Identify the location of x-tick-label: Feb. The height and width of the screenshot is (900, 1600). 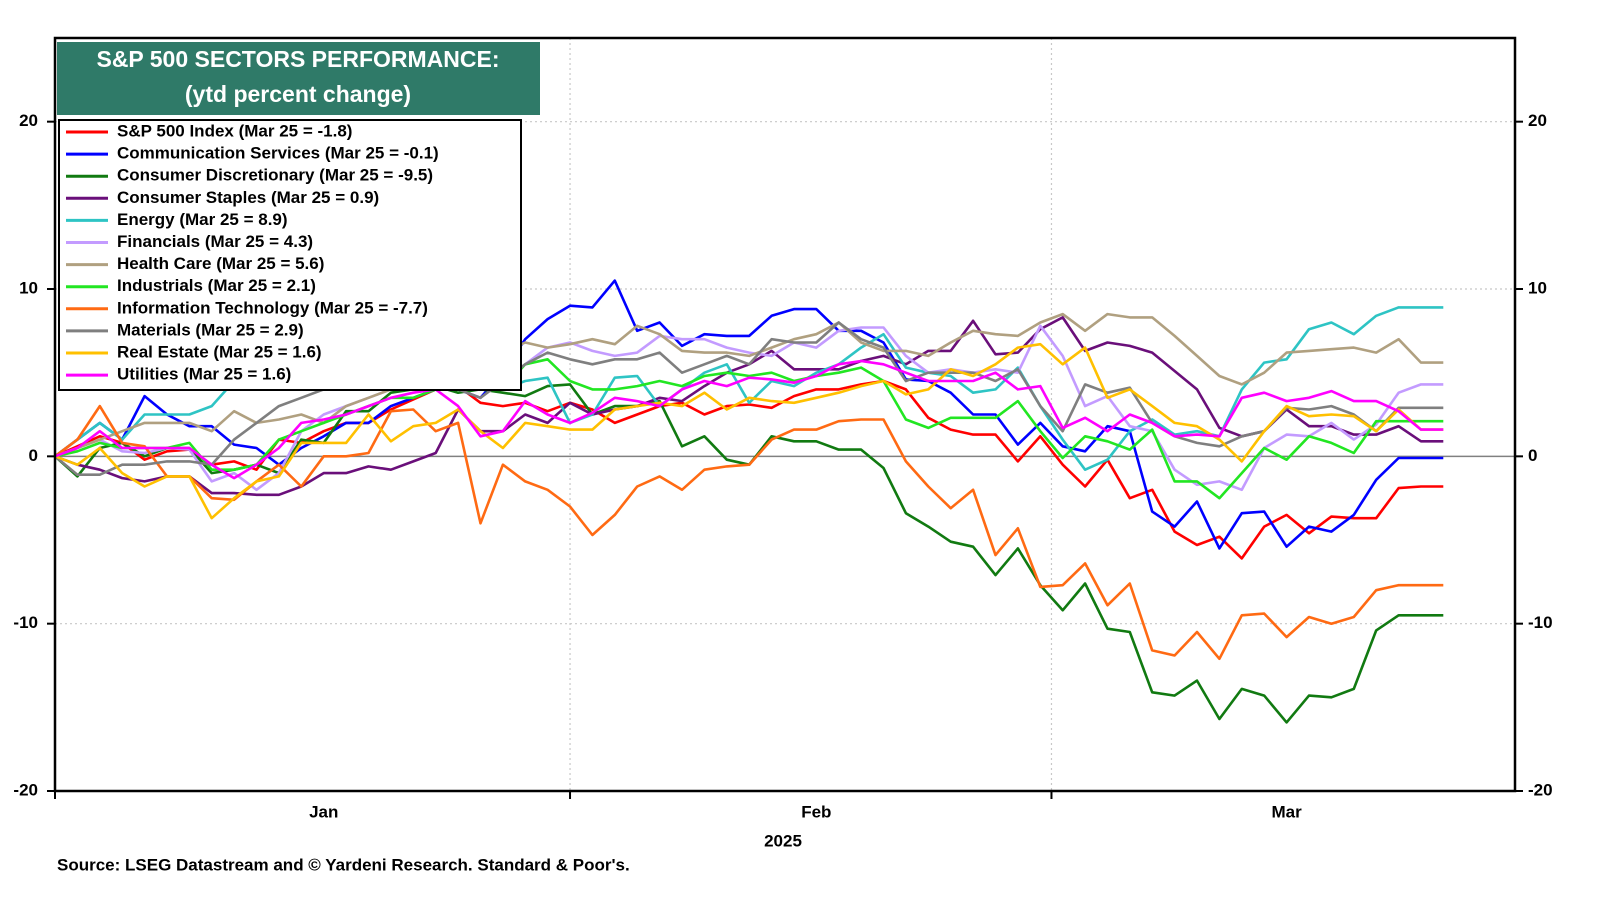
(816, 811).